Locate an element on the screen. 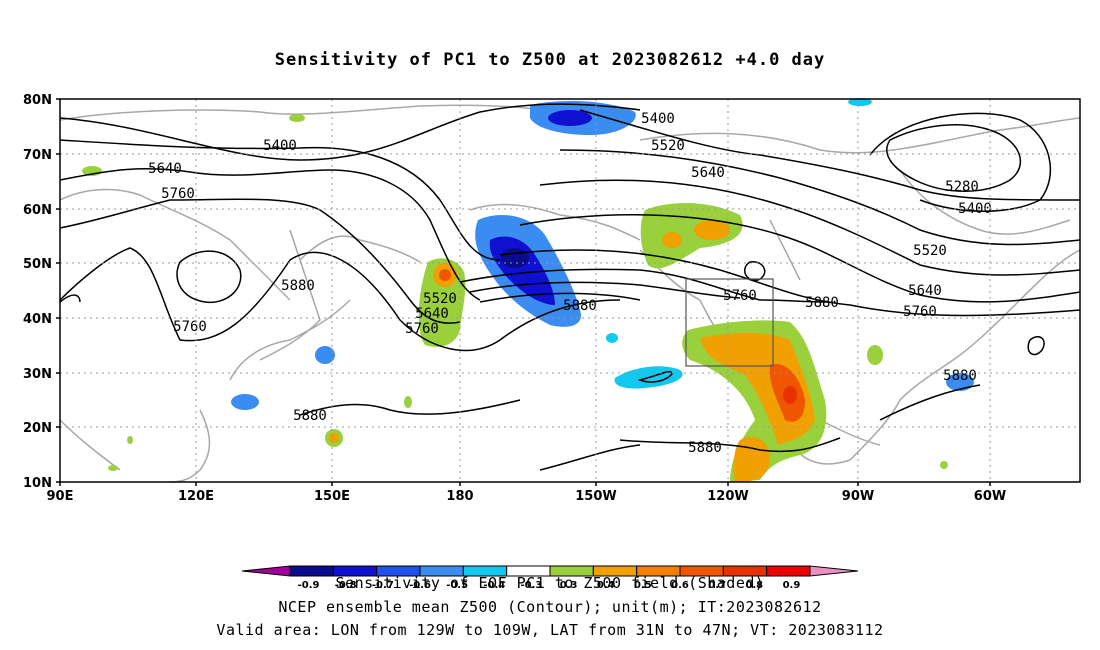 This screenshot has height=650, width=1100. valid-area-box is located at coordinates (729, 322).